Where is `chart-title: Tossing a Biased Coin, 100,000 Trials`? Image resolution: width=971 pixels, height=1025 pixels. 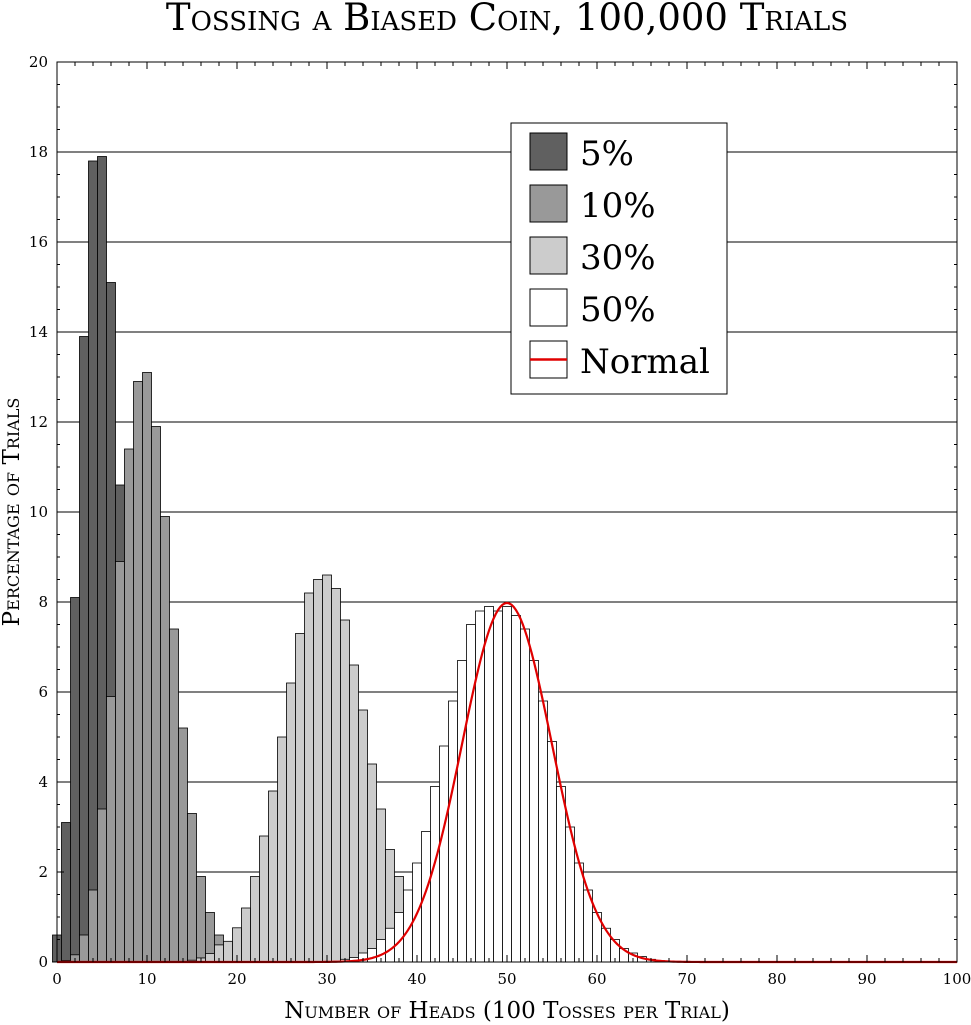
chart-title: Tossing a Biased Coin, 100,000 Trials is located at coordinates (507, 19).